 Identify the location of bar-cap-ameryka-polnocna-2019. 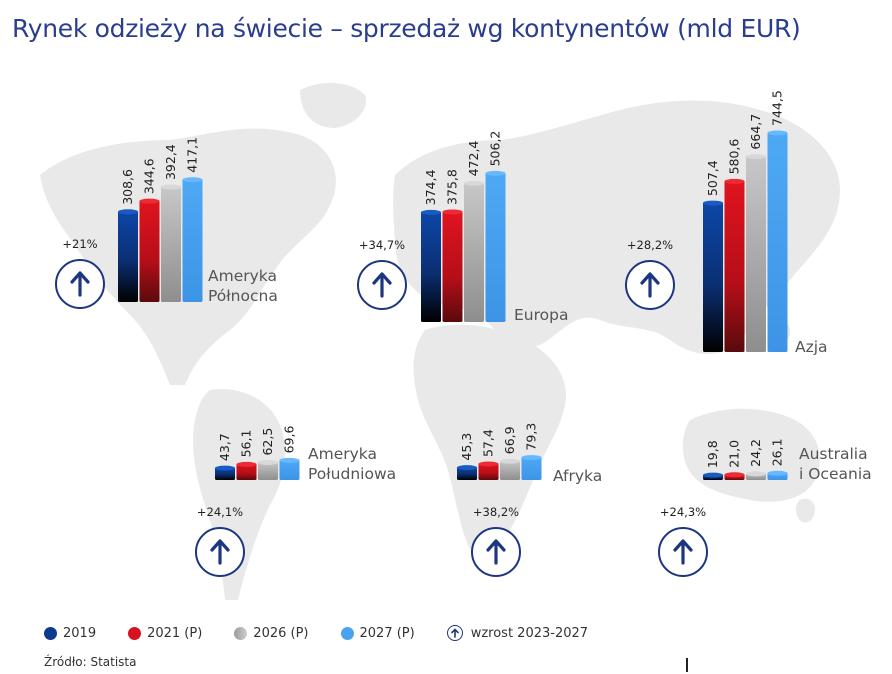
(128, 212).